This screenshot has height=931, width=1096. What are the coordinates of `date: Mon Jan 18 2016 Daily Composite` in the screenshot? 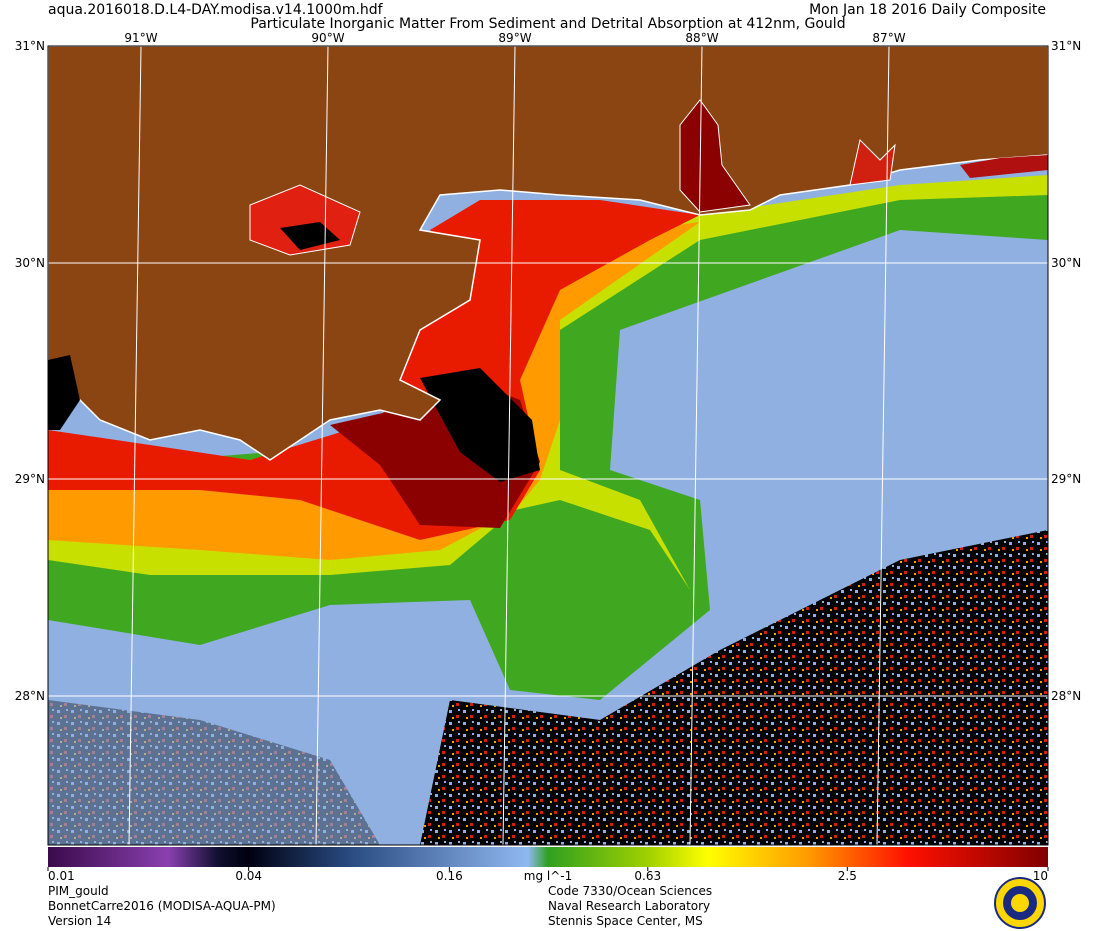 It's located at (927, 10).